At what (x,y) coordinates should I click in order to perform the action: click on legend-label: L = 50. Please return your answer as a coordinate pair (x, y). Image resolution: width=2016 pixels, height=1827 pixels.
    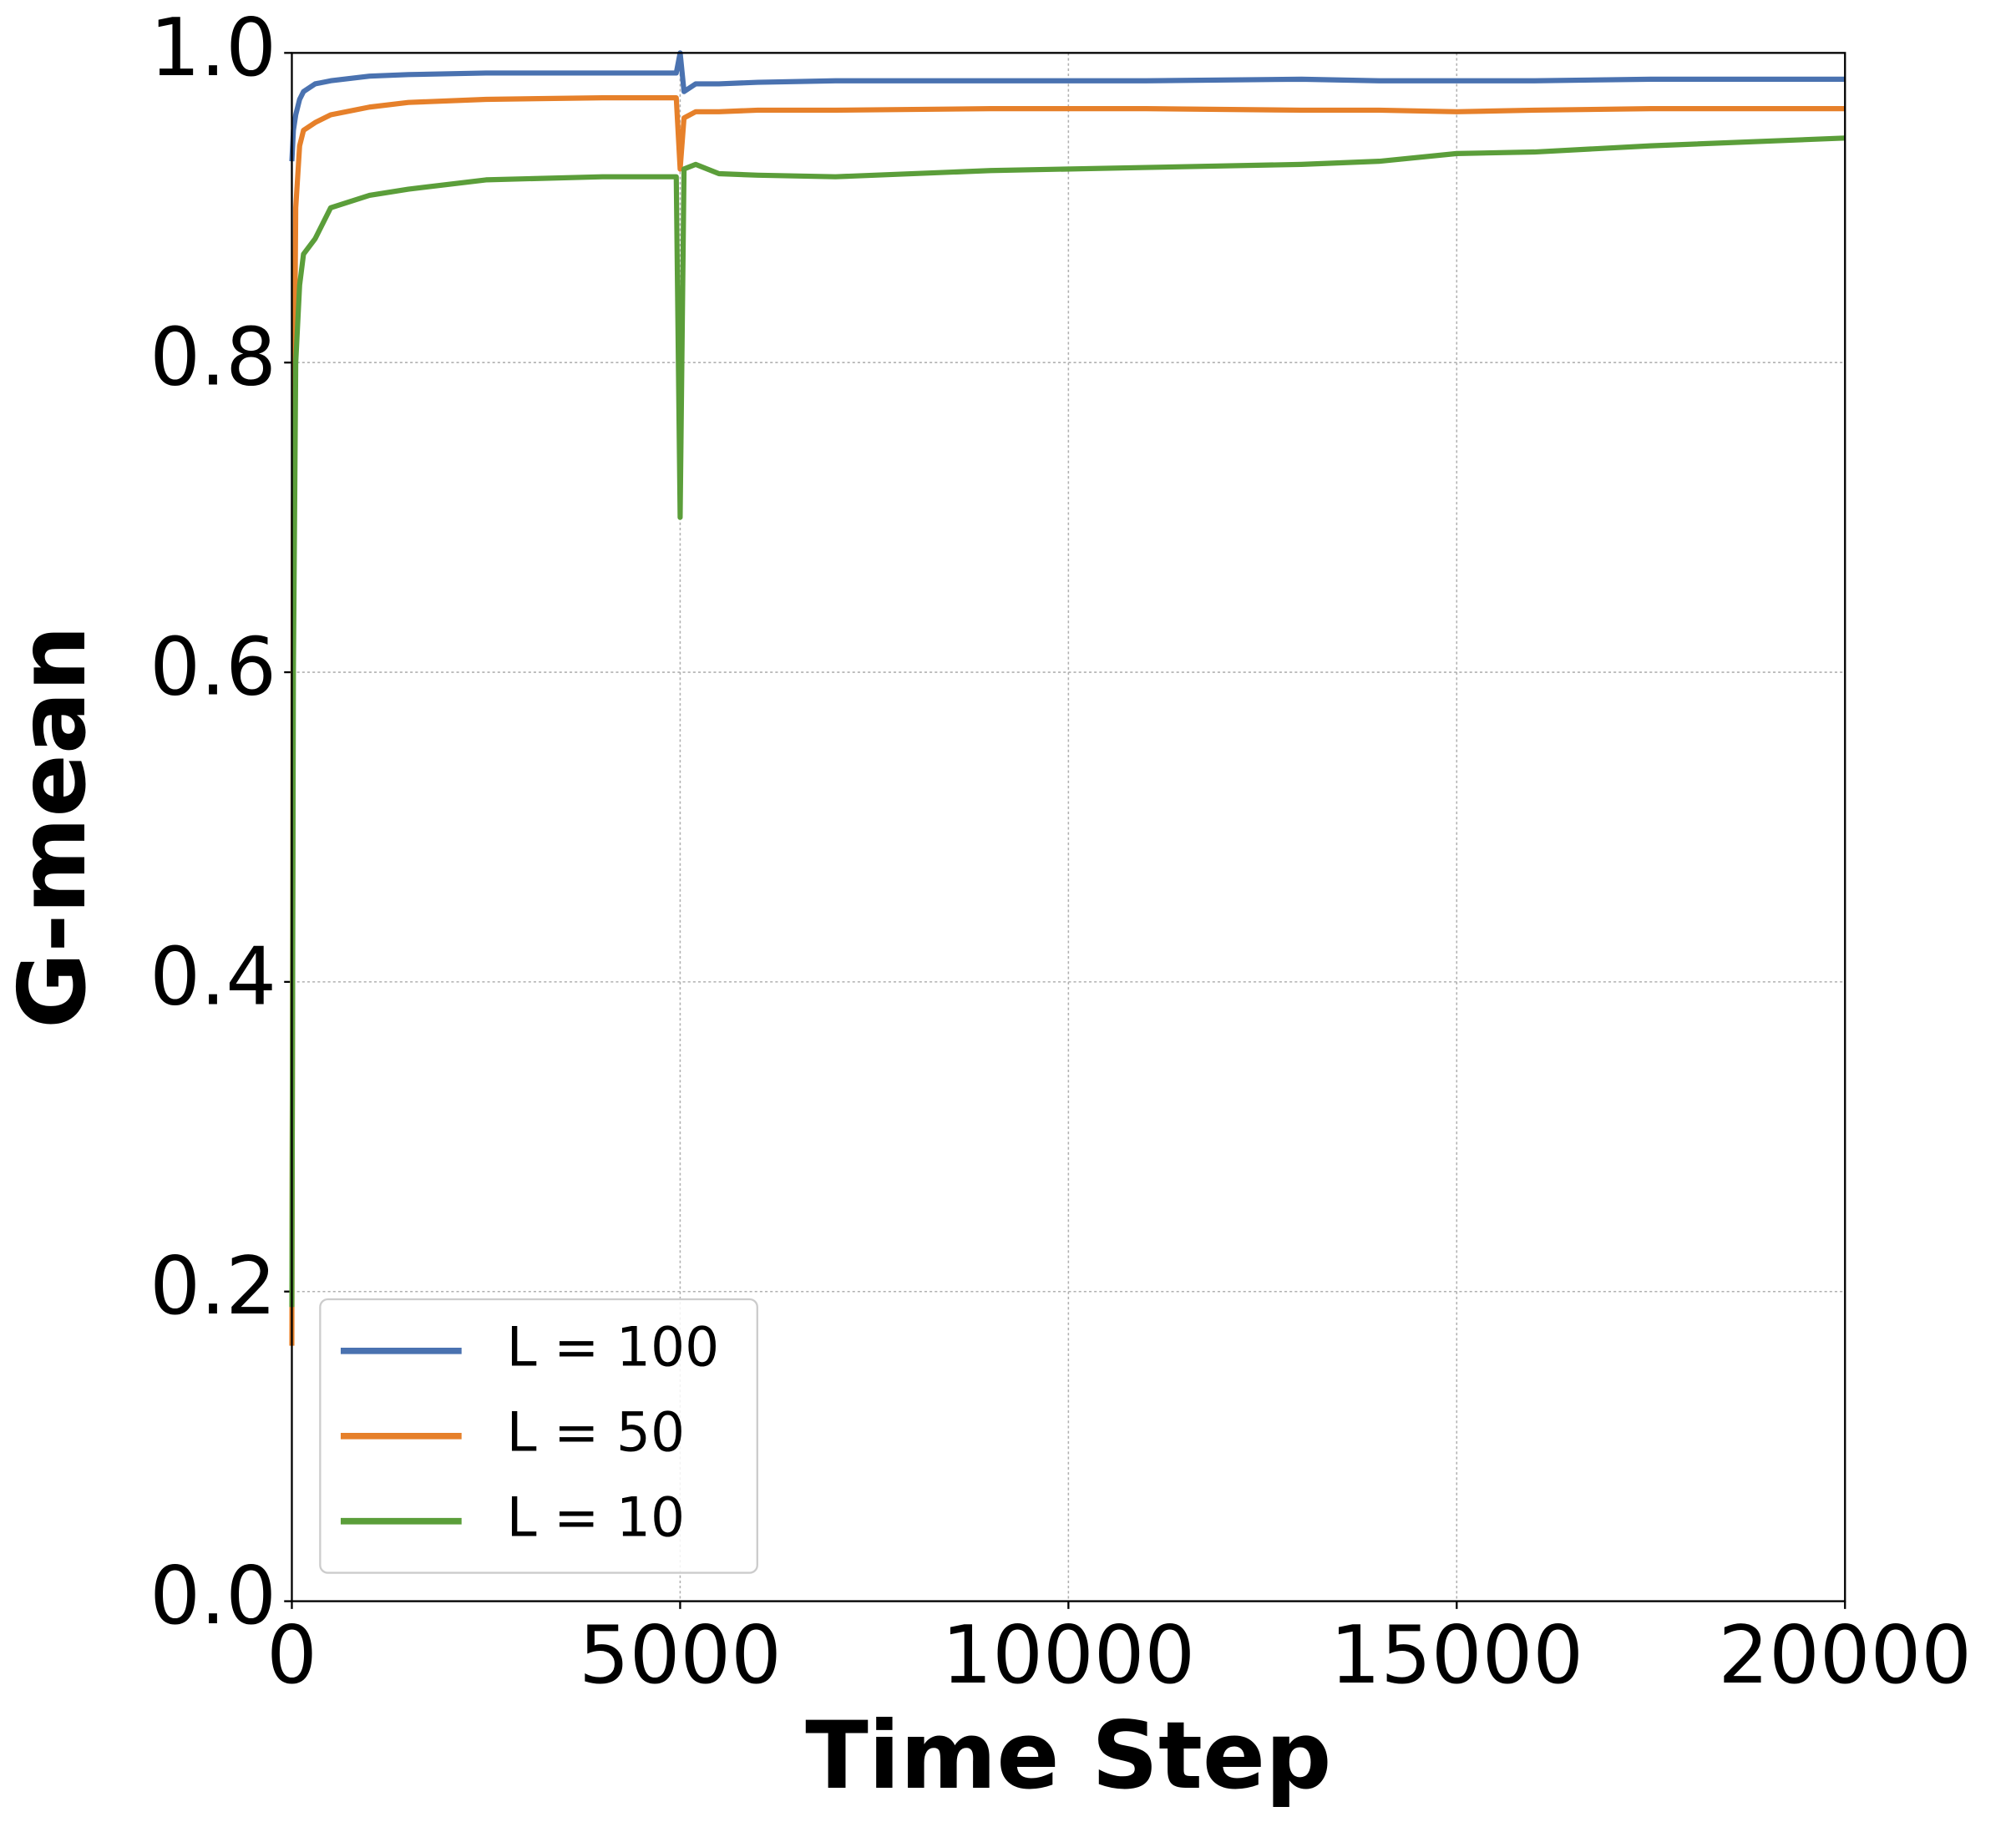
    Looking at the image, I should click on (596, 1432).